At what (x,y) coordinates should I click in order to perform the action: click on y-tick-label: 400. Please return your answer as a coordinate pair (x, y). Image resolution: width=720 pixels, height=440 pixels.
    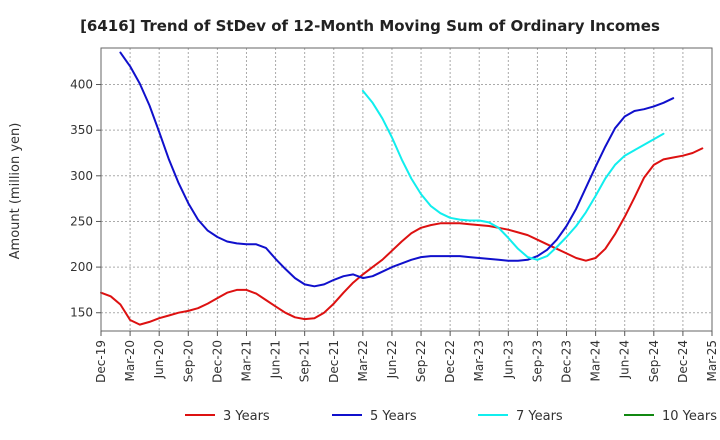
    Looking at the image, I should click on (81, 85).